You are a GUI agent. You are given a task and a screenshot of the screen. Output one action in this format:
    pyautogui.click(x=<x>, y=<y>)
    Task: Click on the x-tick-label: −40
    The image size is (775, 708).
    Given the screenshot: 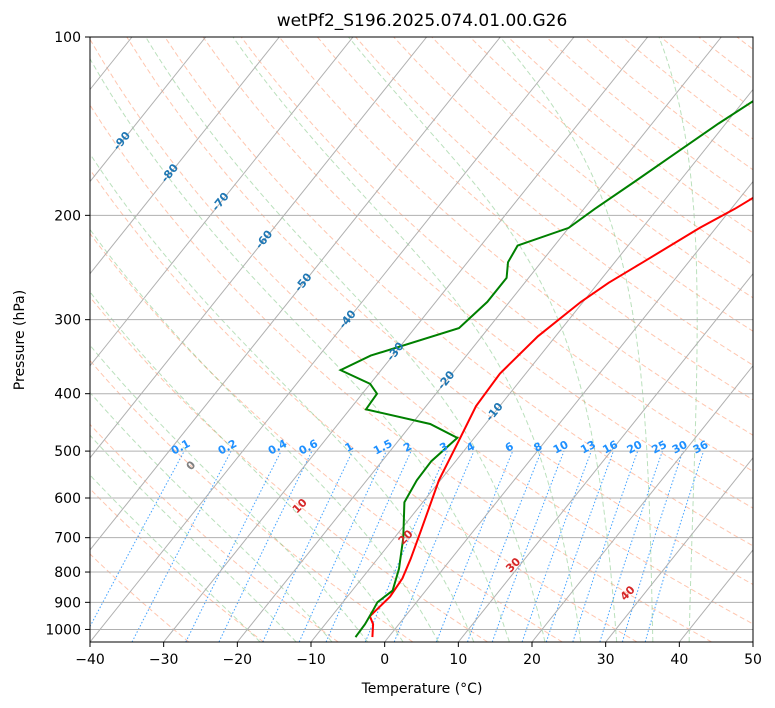 What is the action you would take?
    pyautogui.click(x=90, y=660)
    